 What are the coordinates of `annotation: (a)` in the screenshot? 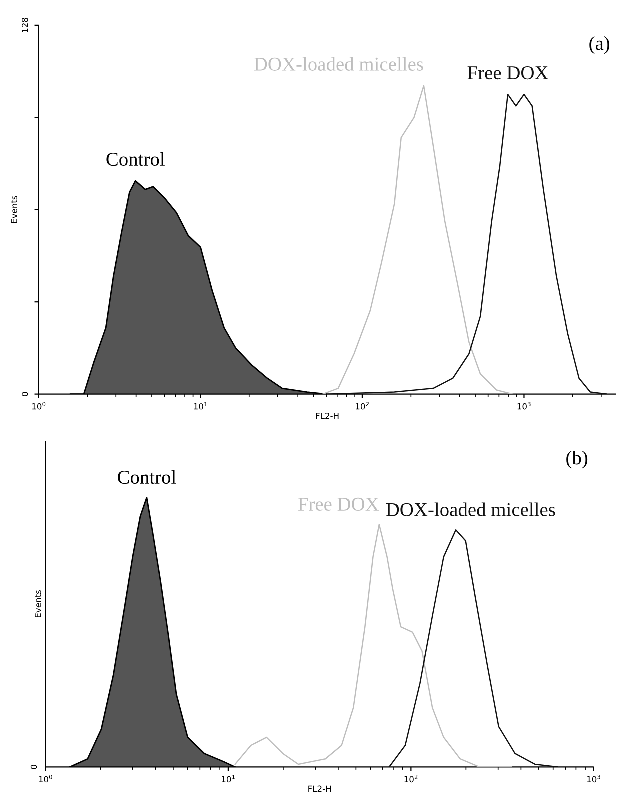 It's located at (600, 45).